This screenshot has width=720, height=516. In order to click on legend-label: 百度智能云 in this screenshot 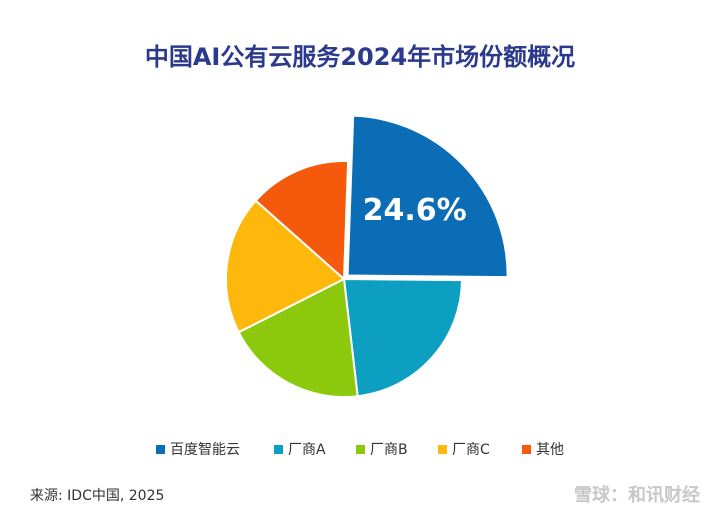, I will do `click(205, 450)`.